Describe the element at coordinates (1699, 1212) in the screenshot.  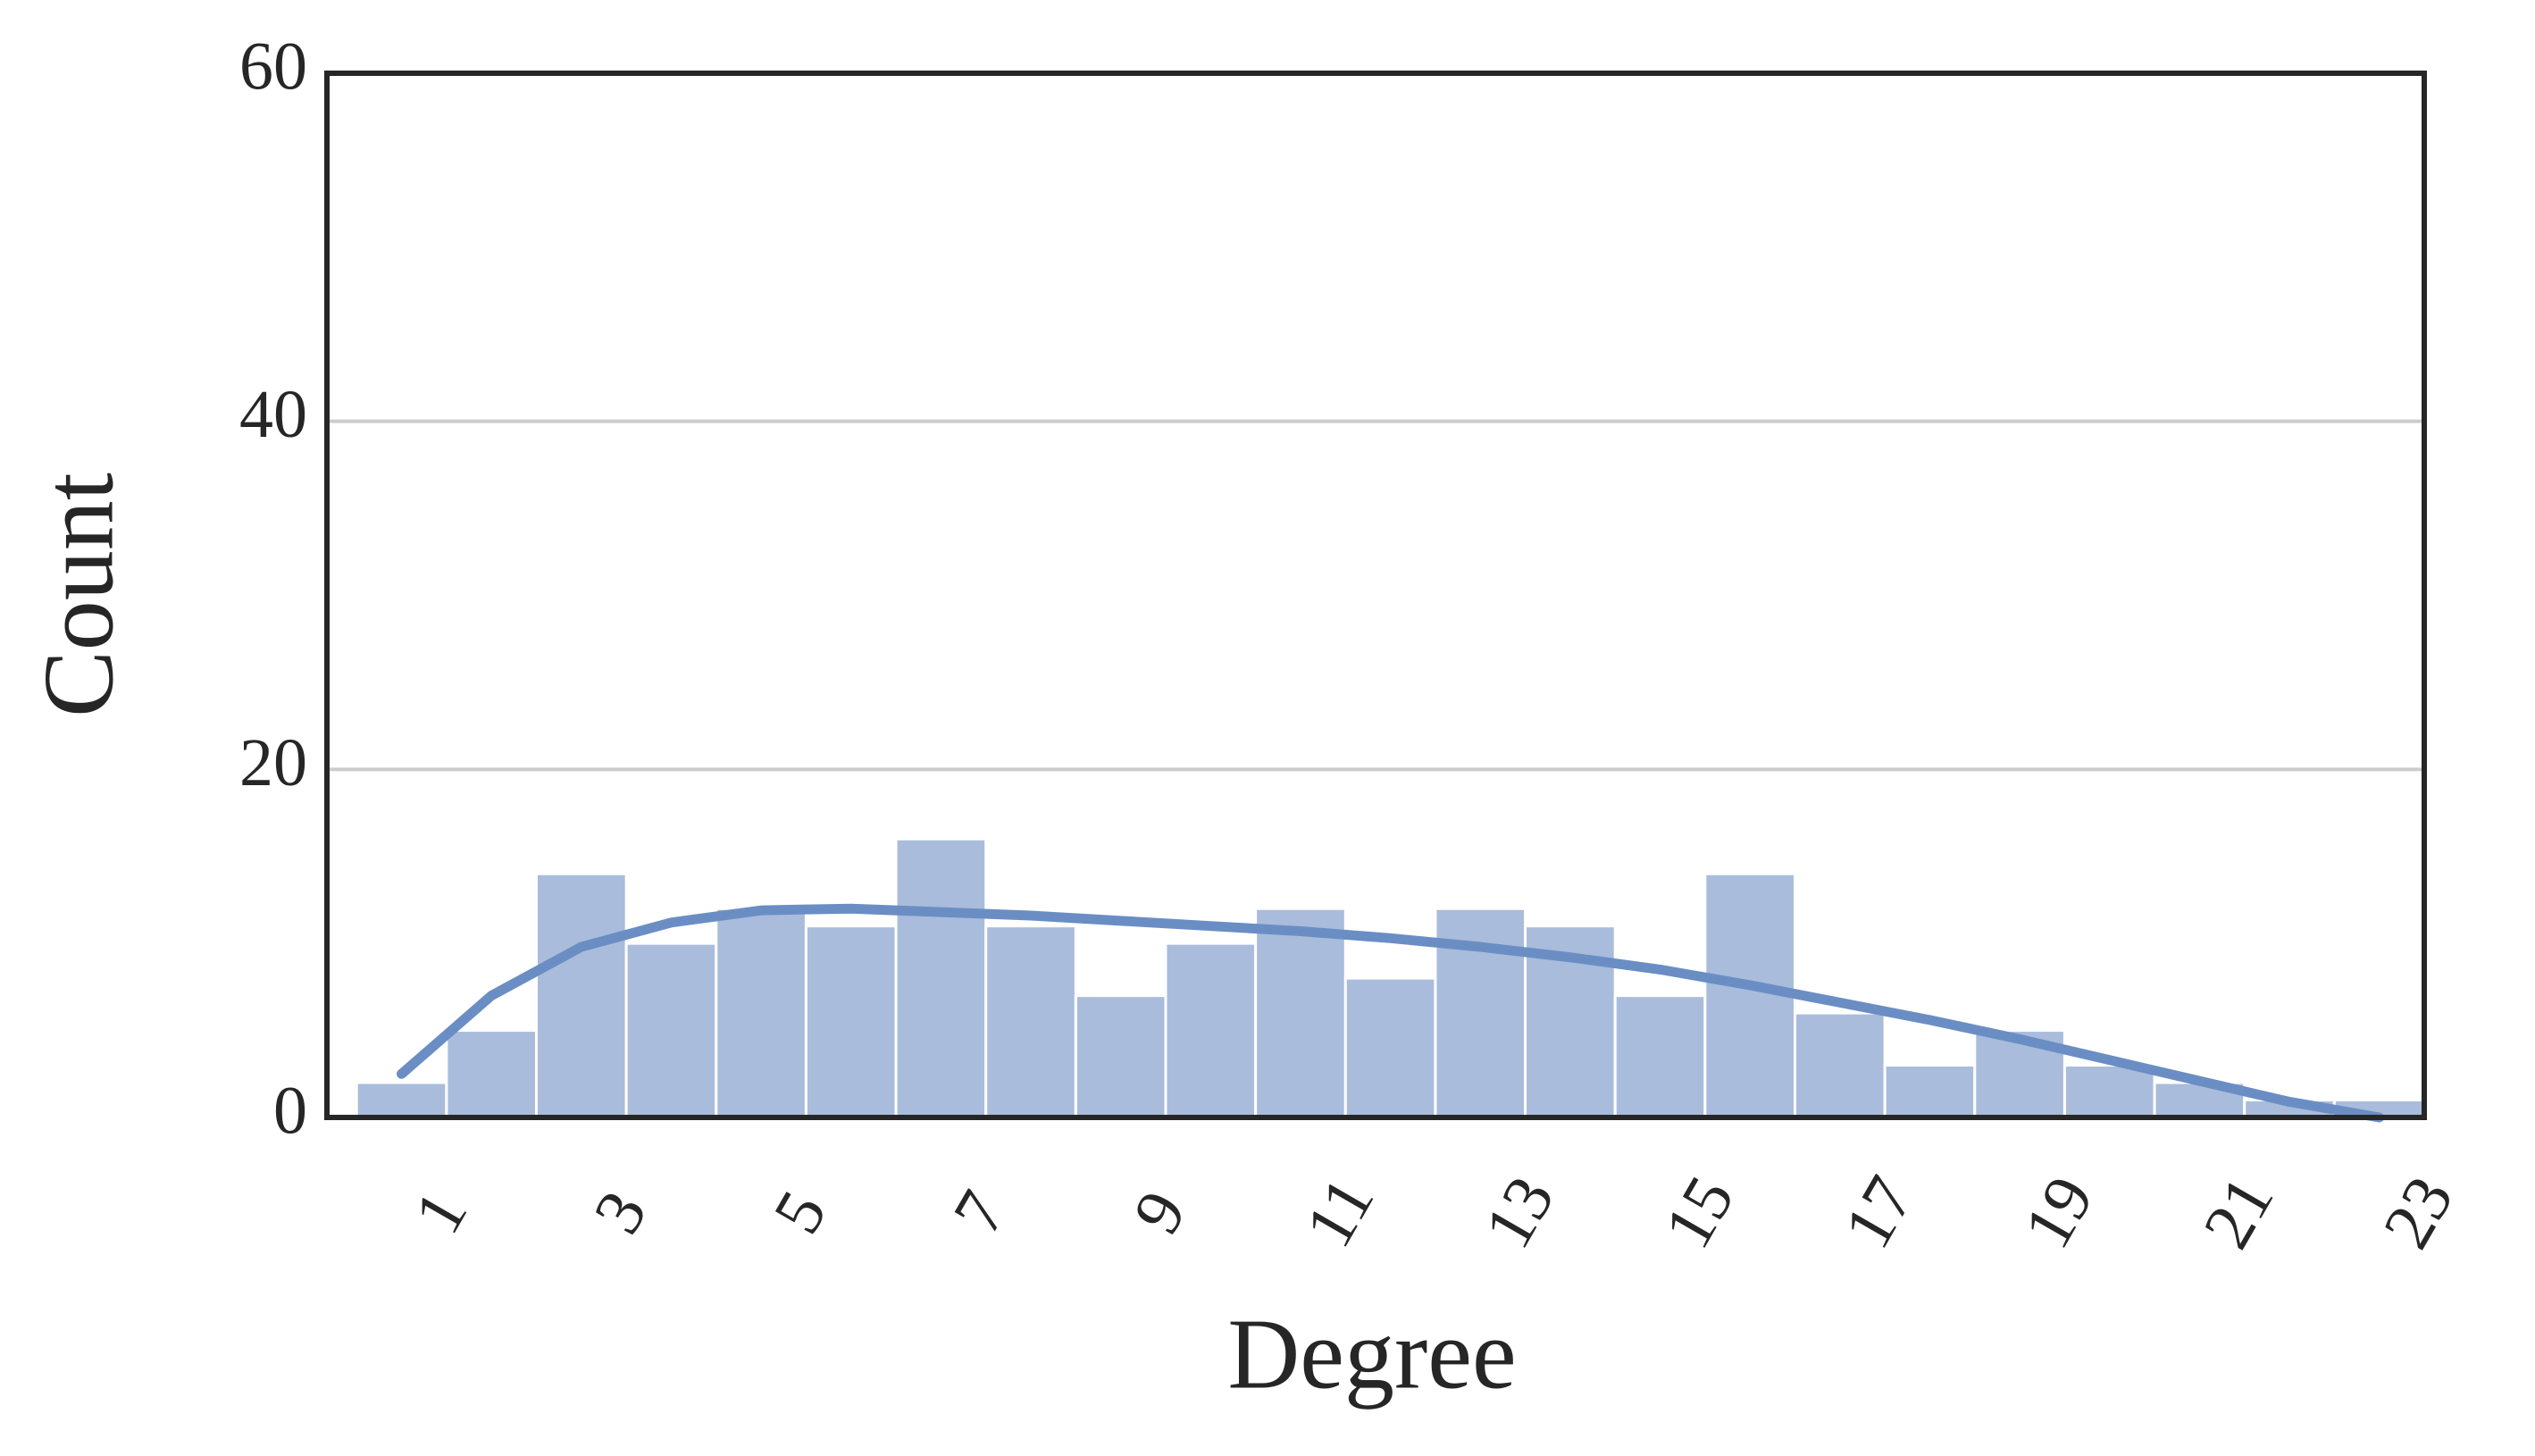
I see `x-tick-label: 15` at that location.